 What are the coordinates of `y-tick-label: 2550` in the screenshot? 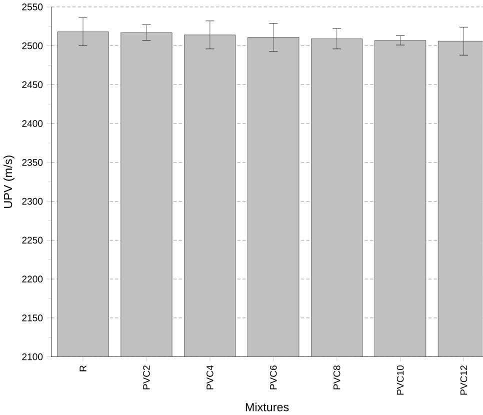 It's located at (32, 7).